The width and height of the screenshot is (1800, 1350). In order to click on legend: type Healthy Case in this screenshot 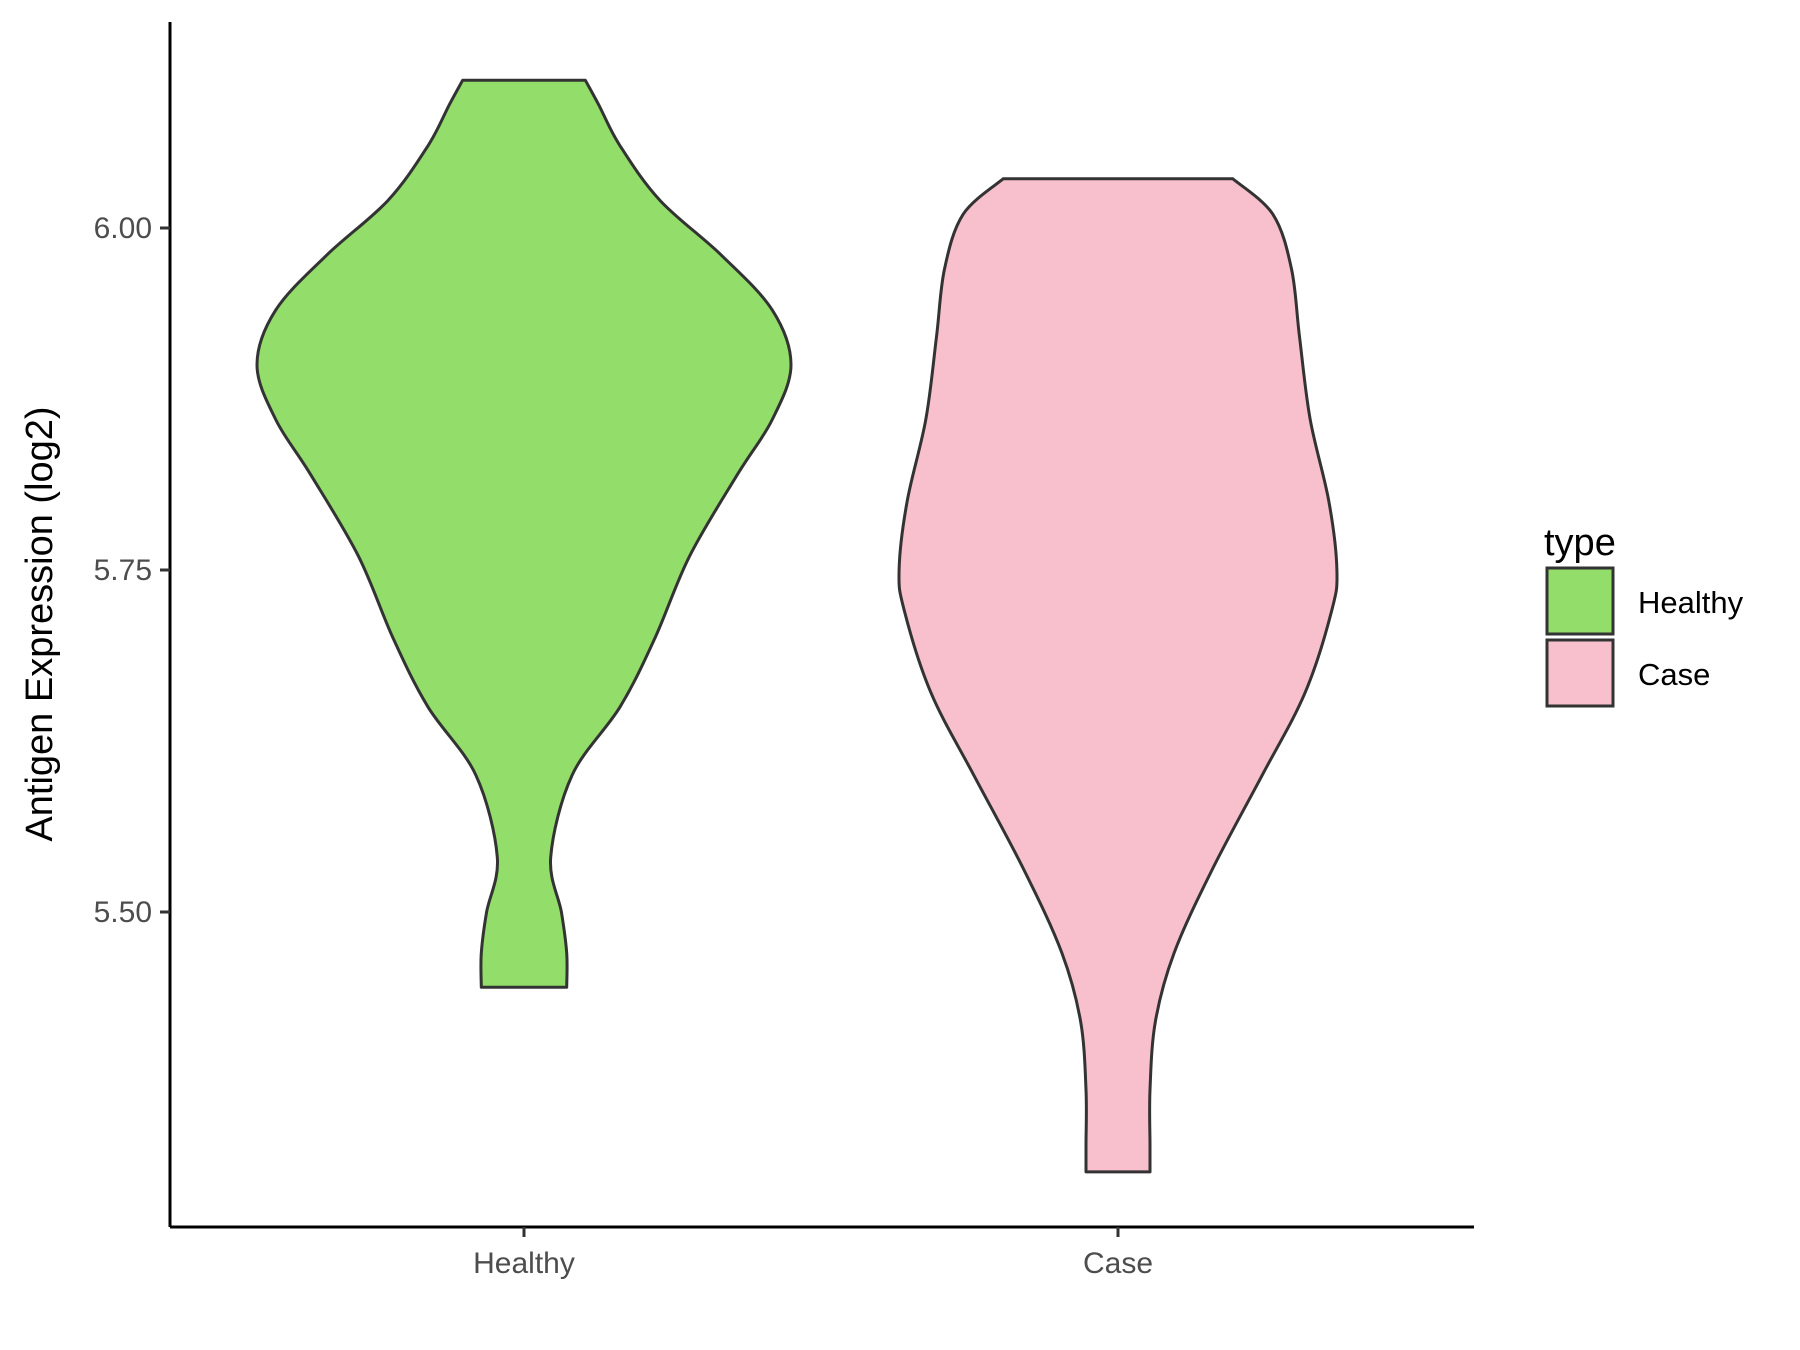, I will do `click(1644, 615)`.